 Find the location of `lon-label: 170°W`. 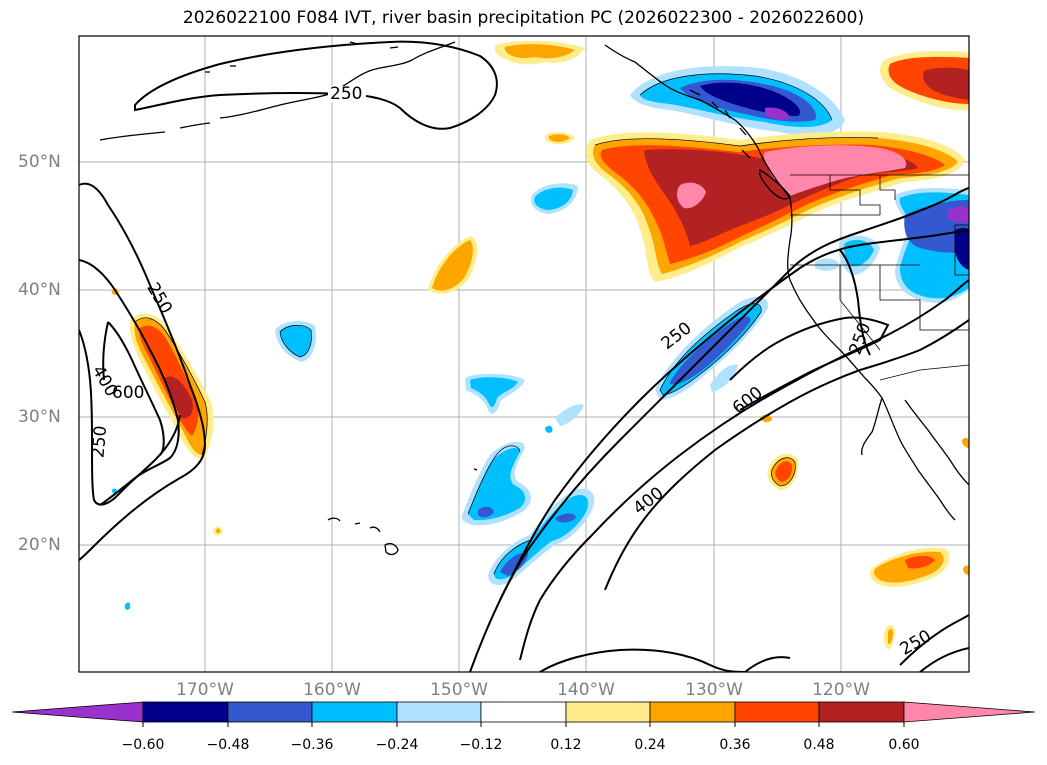

lon-label: 170°W is located at coordinates (205, 690).